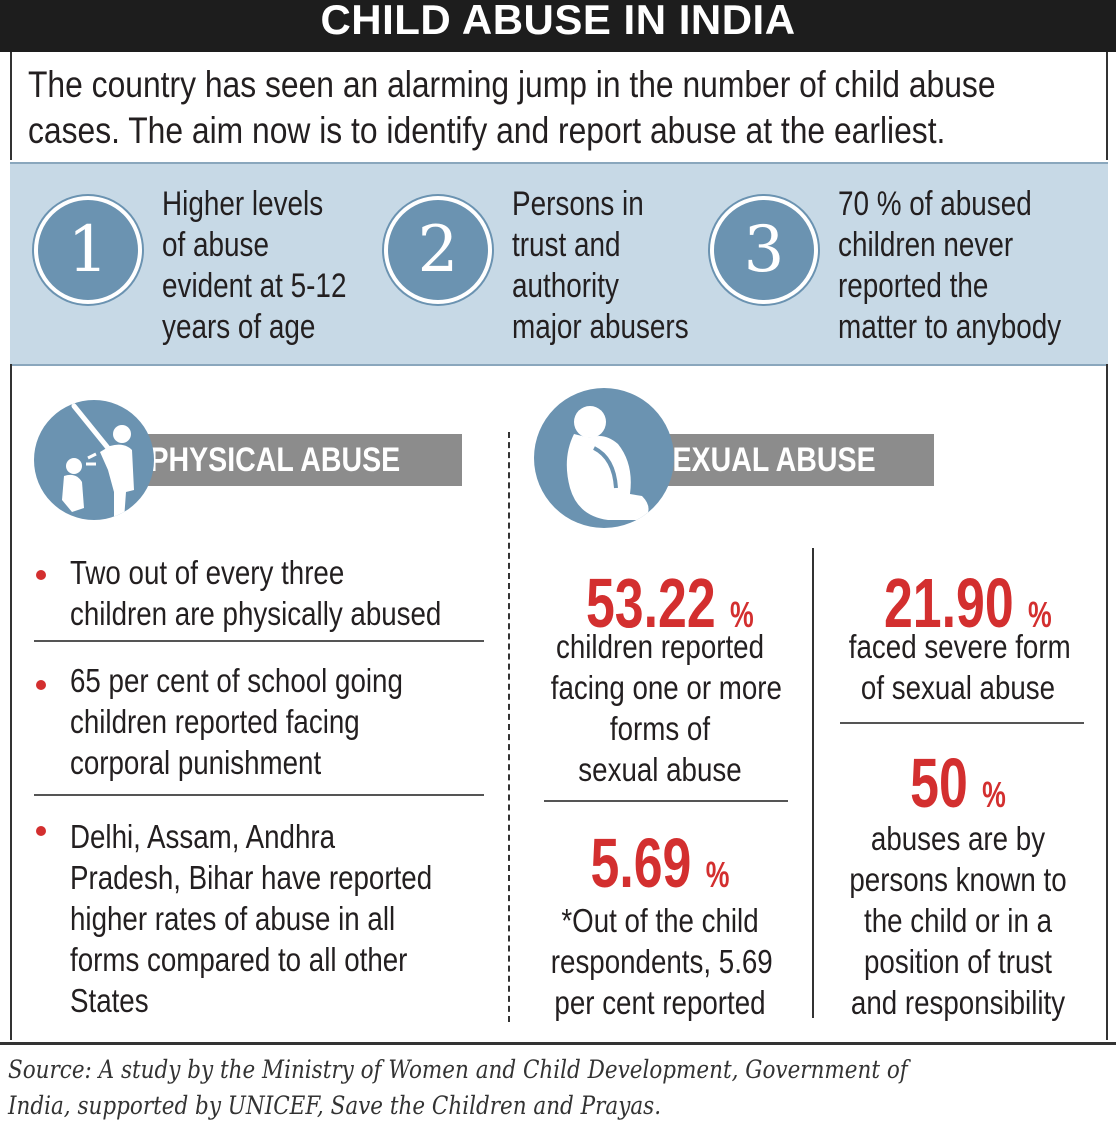 This screenshot has width=1116, height=1124. What do you see at coordinates (926, 245) in the screenshot?
I see `fact-line: children never` at bounding box center [926, 245].